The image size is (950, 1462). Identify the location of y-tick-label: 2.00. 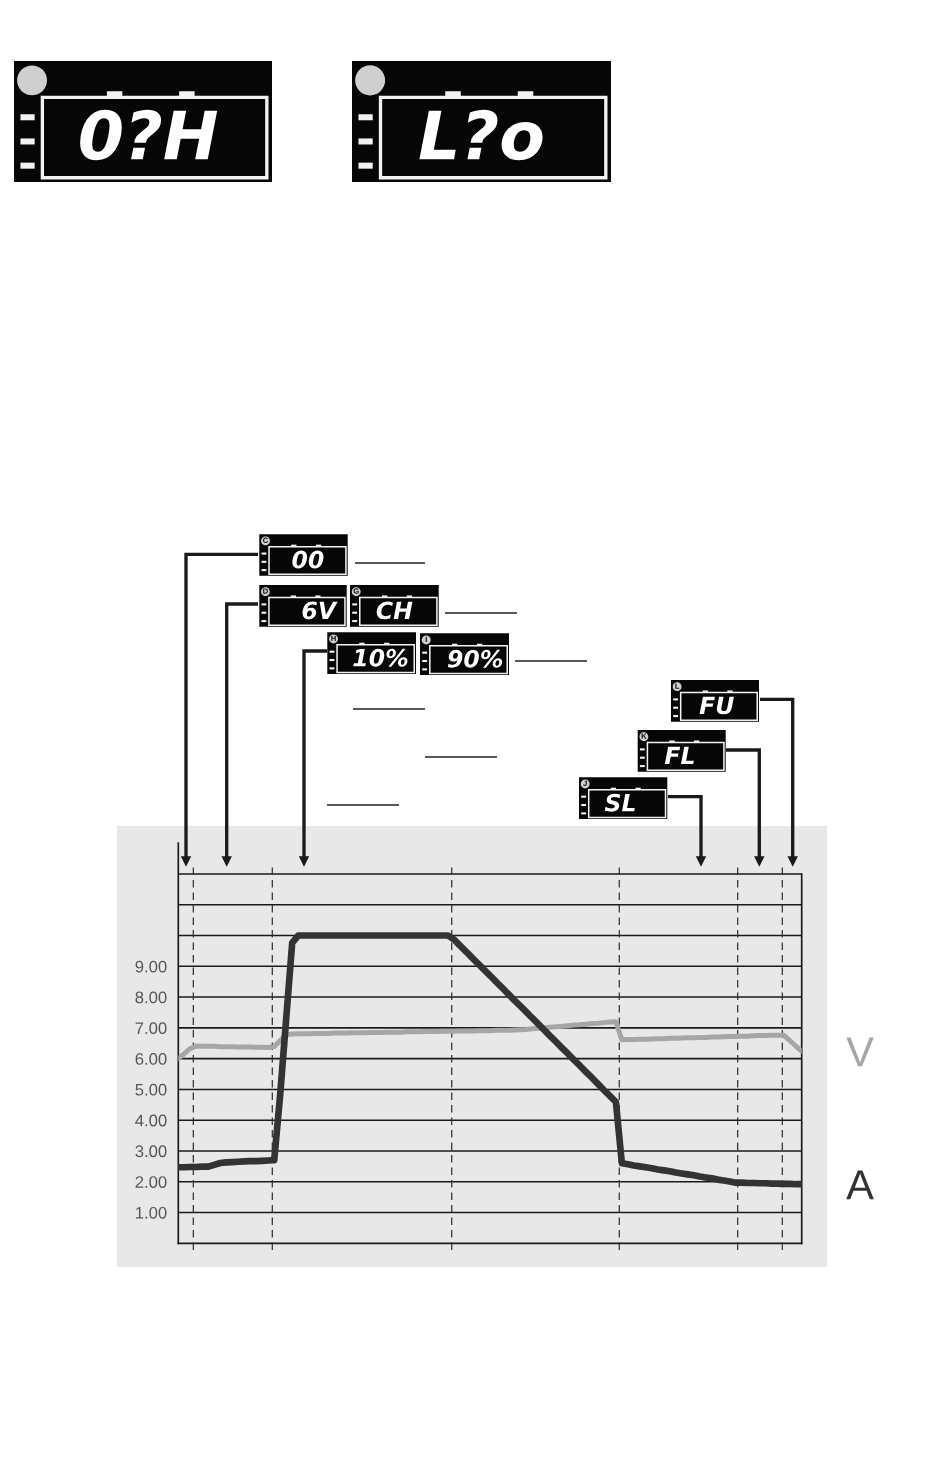
(151, 1182).